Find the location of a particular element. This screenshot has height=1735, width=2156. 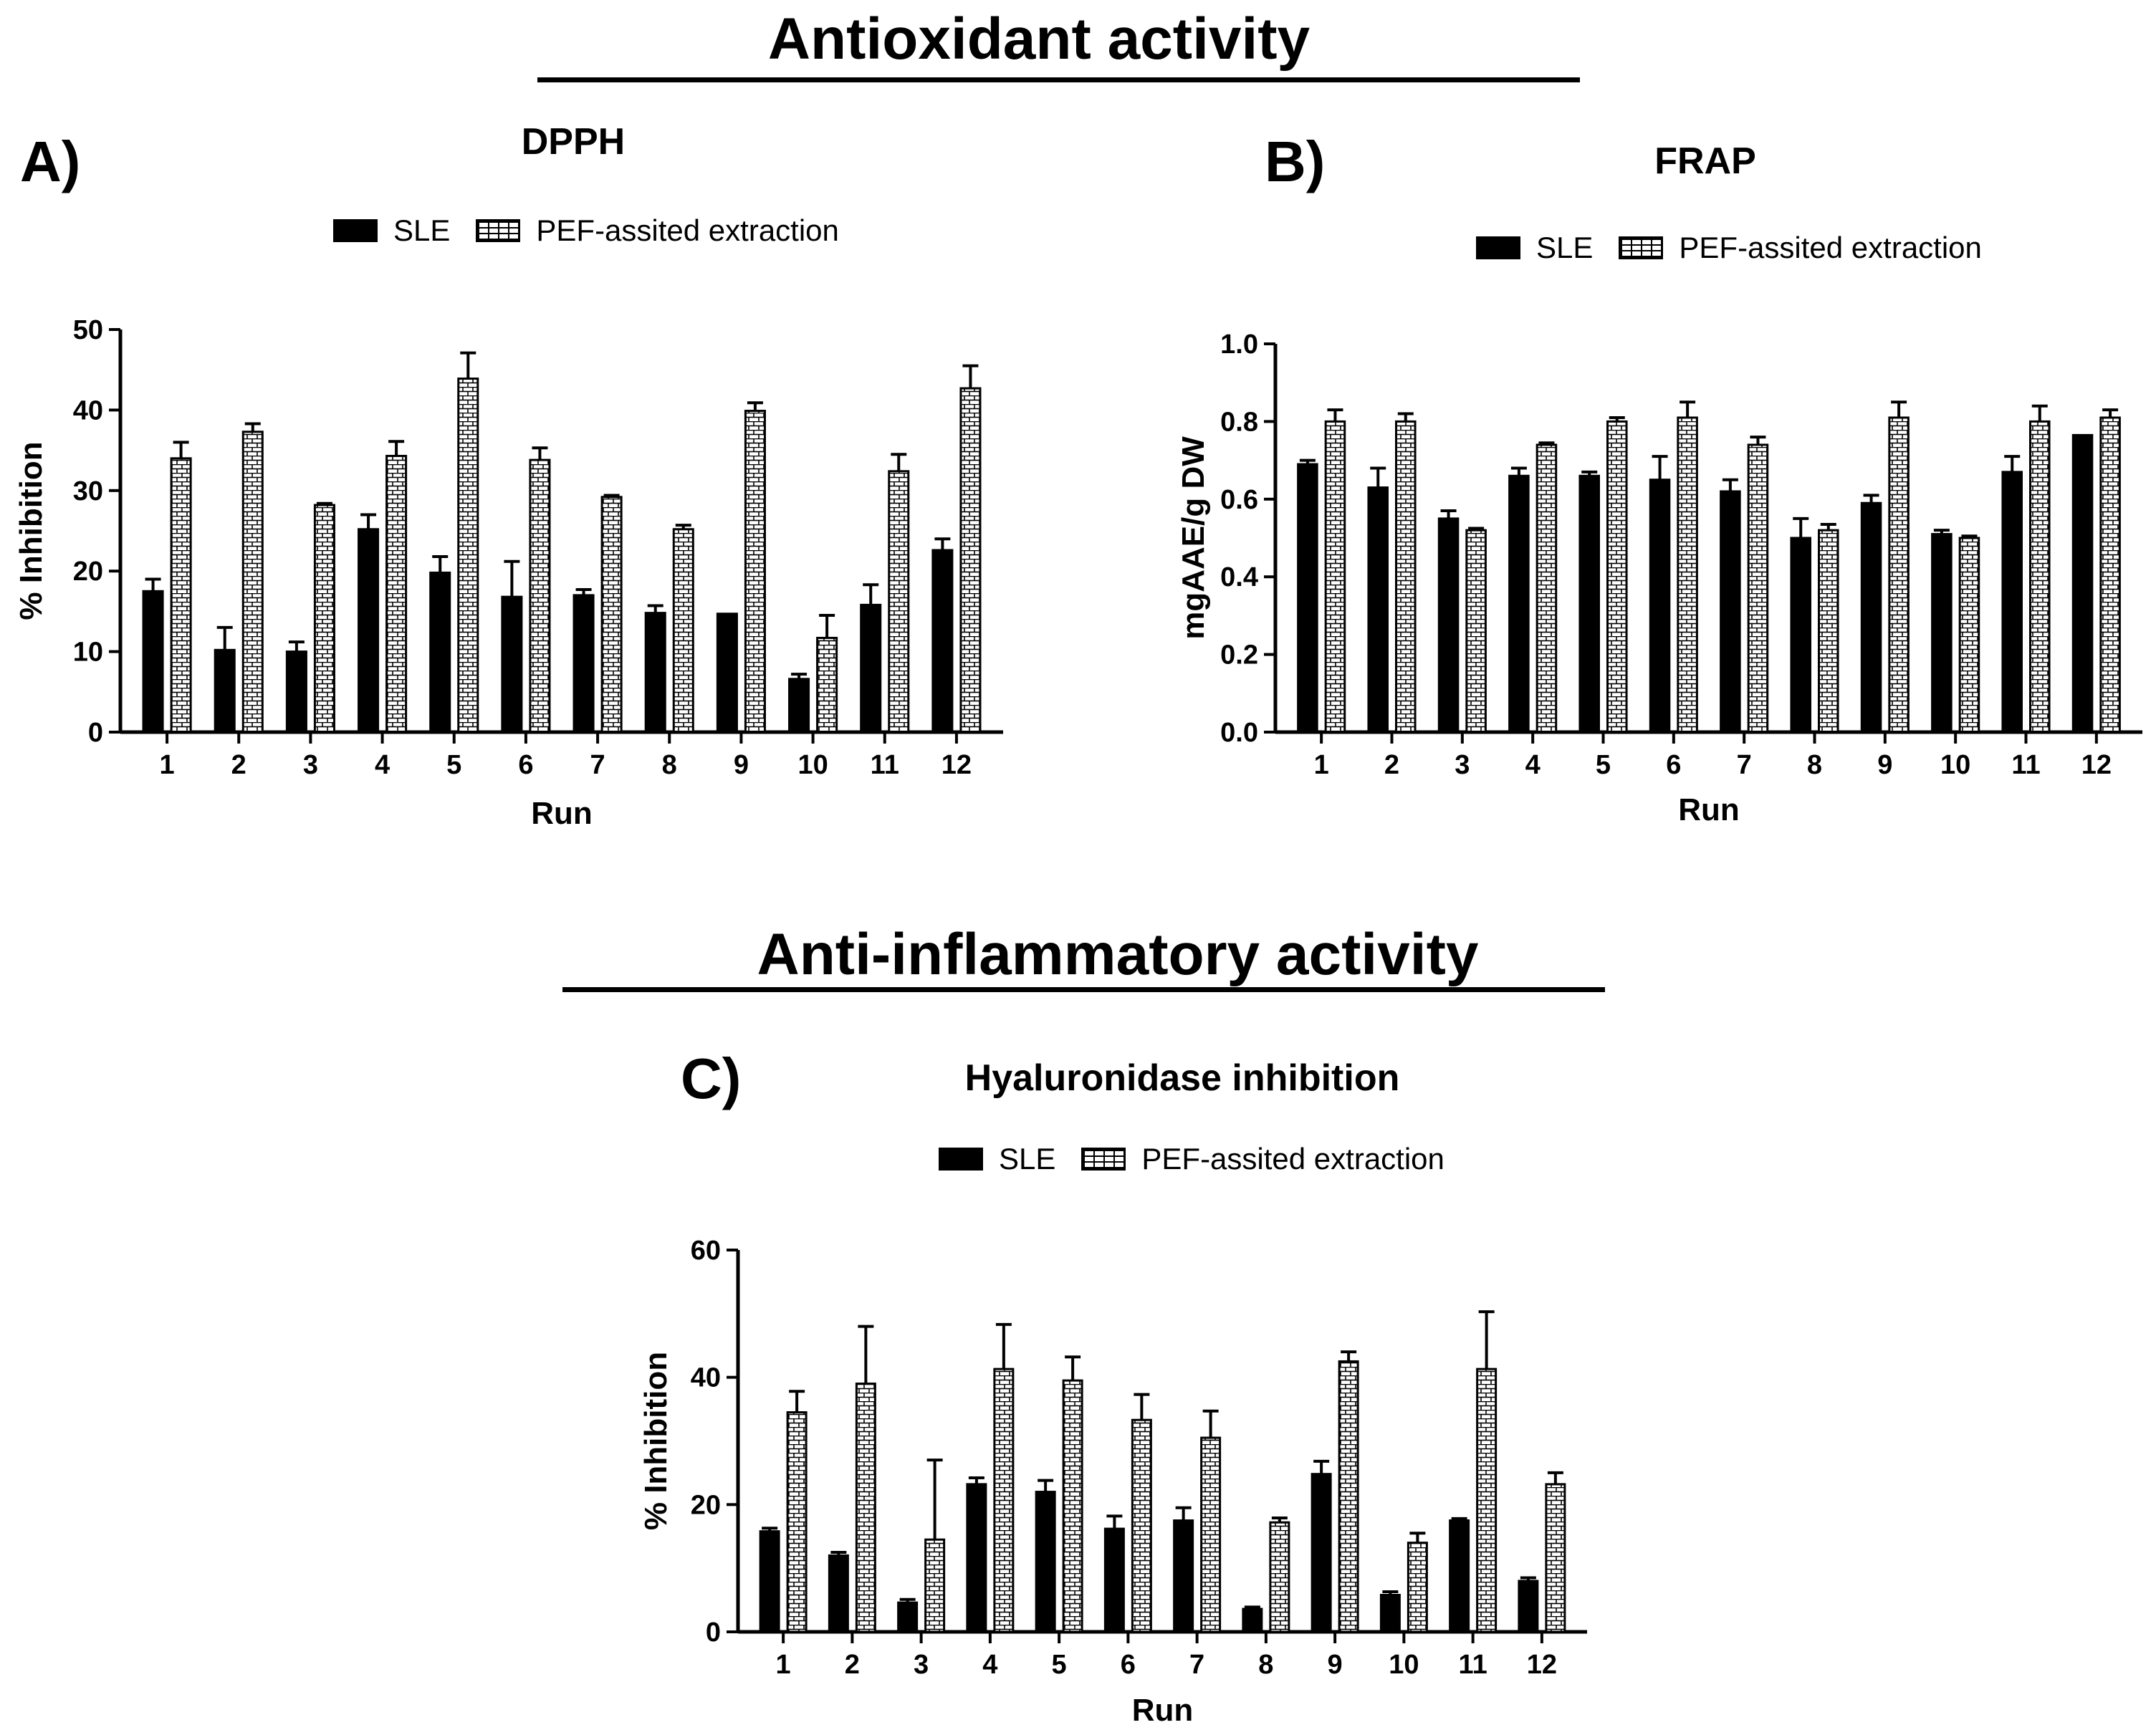

hyaluronidase-x-tick-label: 12 is located at coordinates (1542, 1665).